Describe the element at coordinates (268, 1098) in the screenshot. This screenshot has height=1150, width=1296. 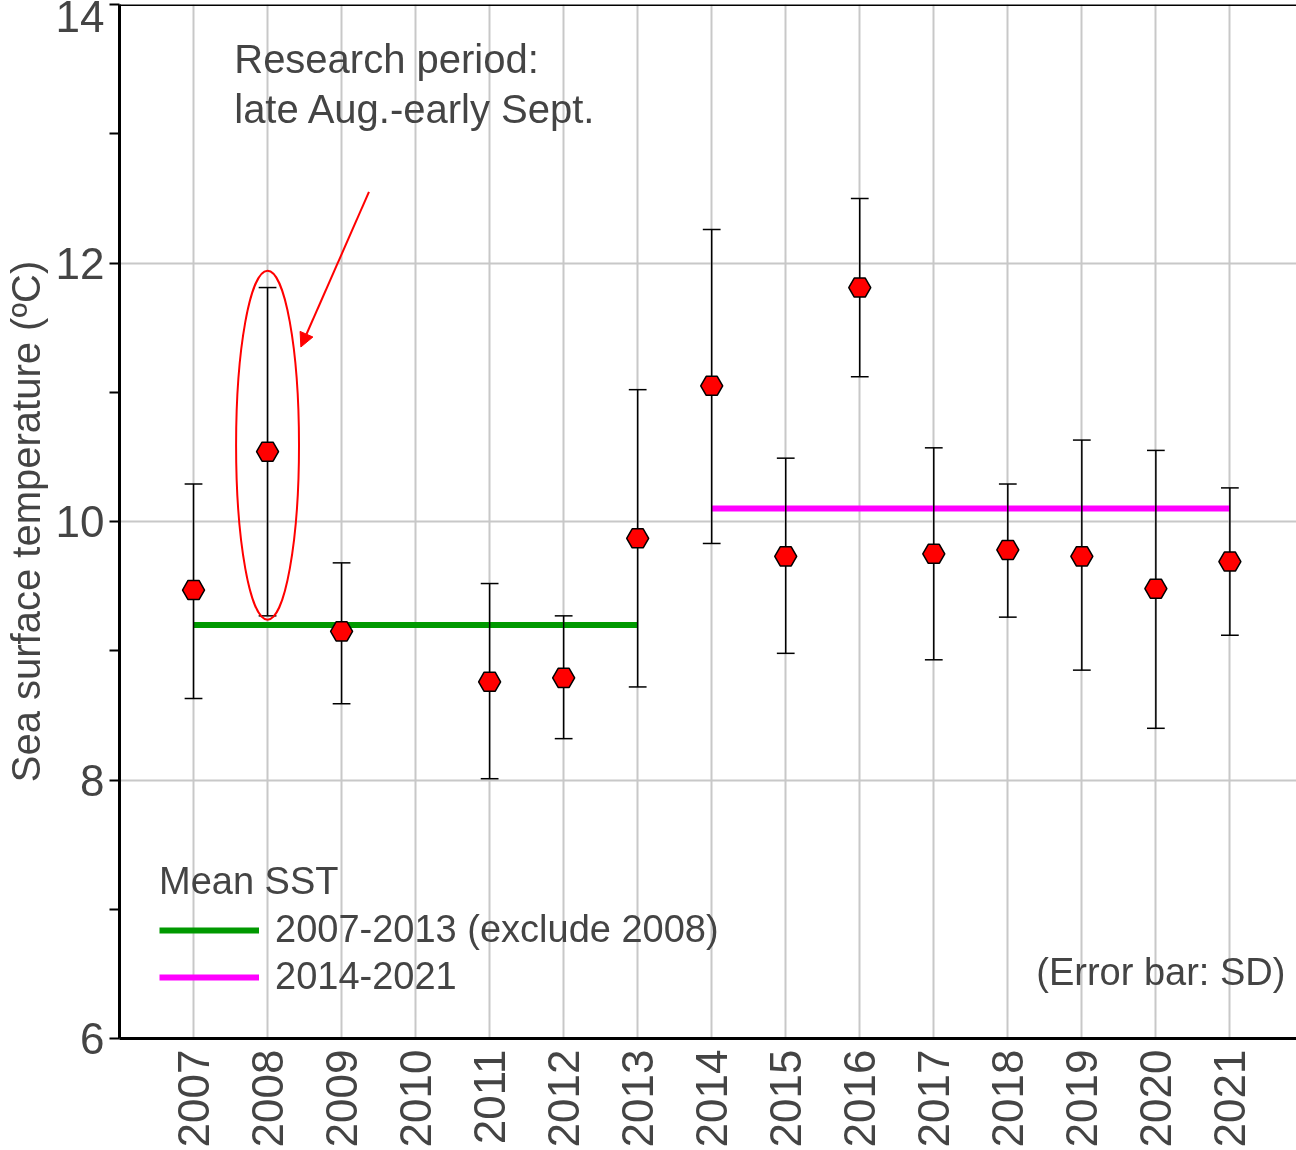
I see `x-tick-label: 2008` at that location.